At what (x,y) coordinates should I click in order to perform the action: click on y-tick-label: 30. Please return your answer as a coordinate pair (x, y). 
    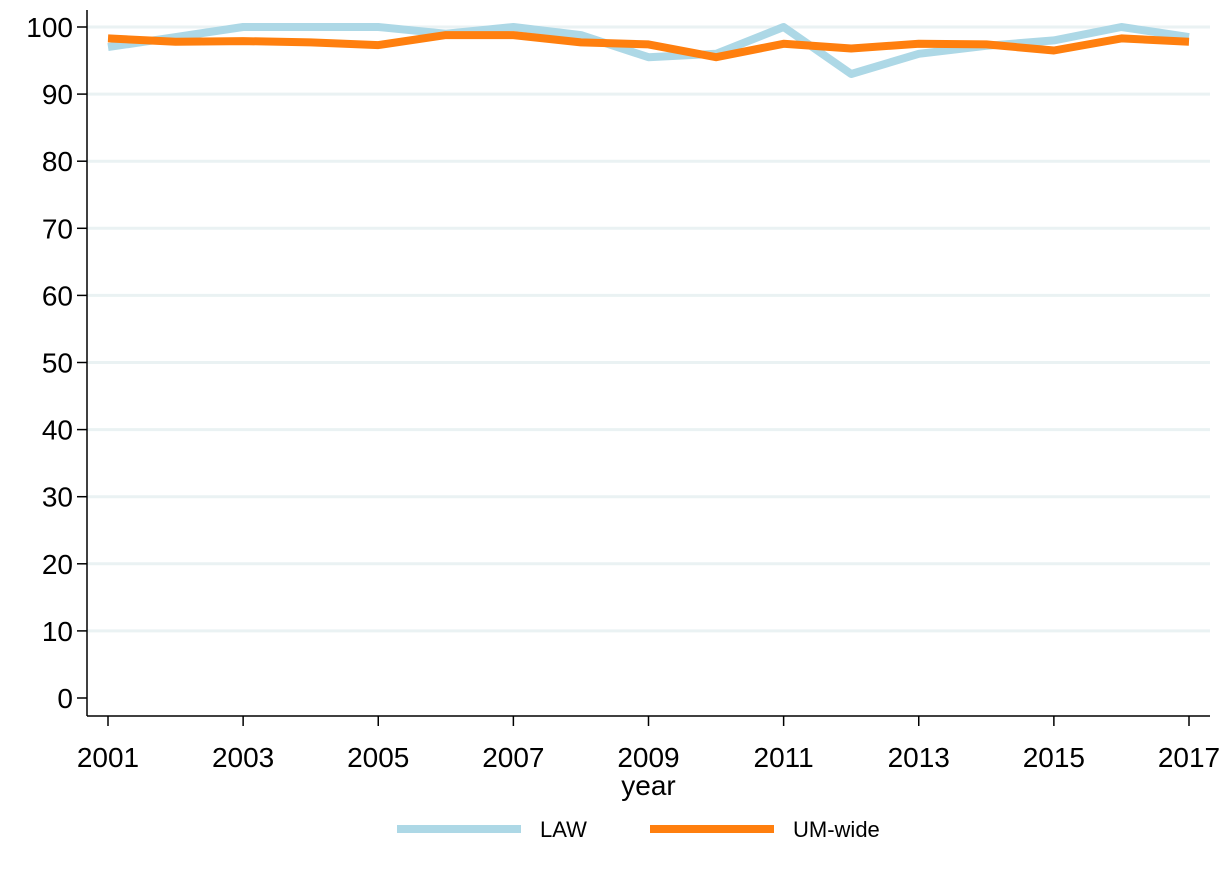
    Looking at the image, I should click on (57, 497).